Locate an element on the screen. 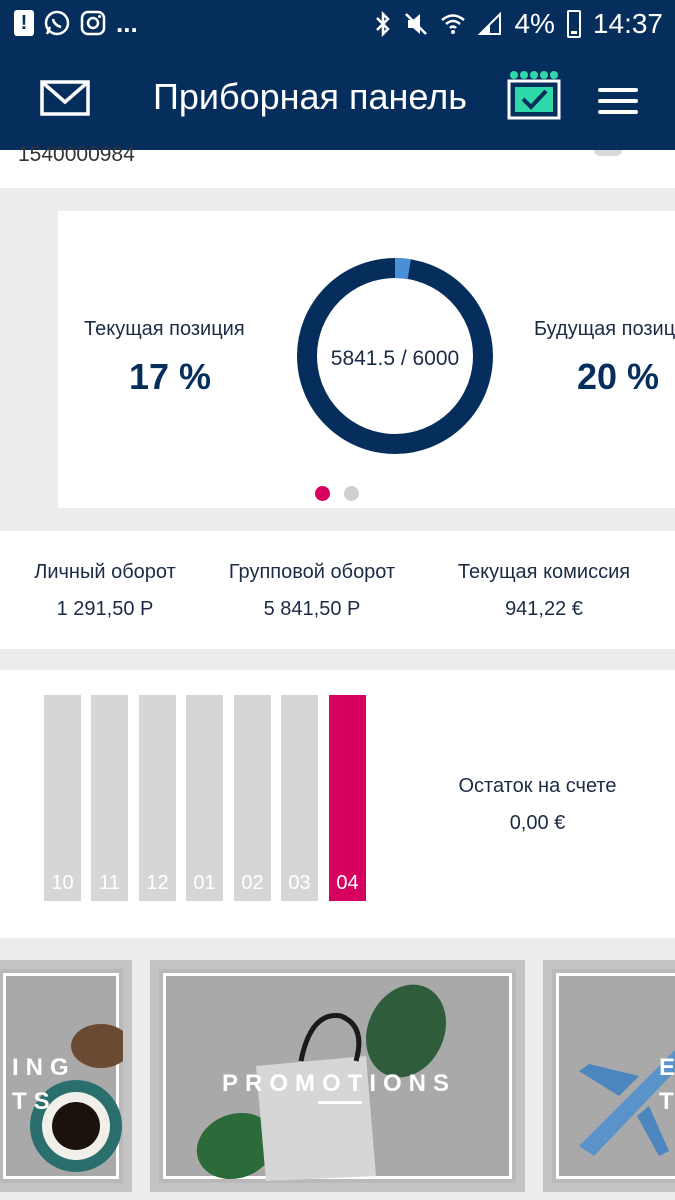 The image size is (675, 1200). month-label: 02 is located at coordinates (252, 883).